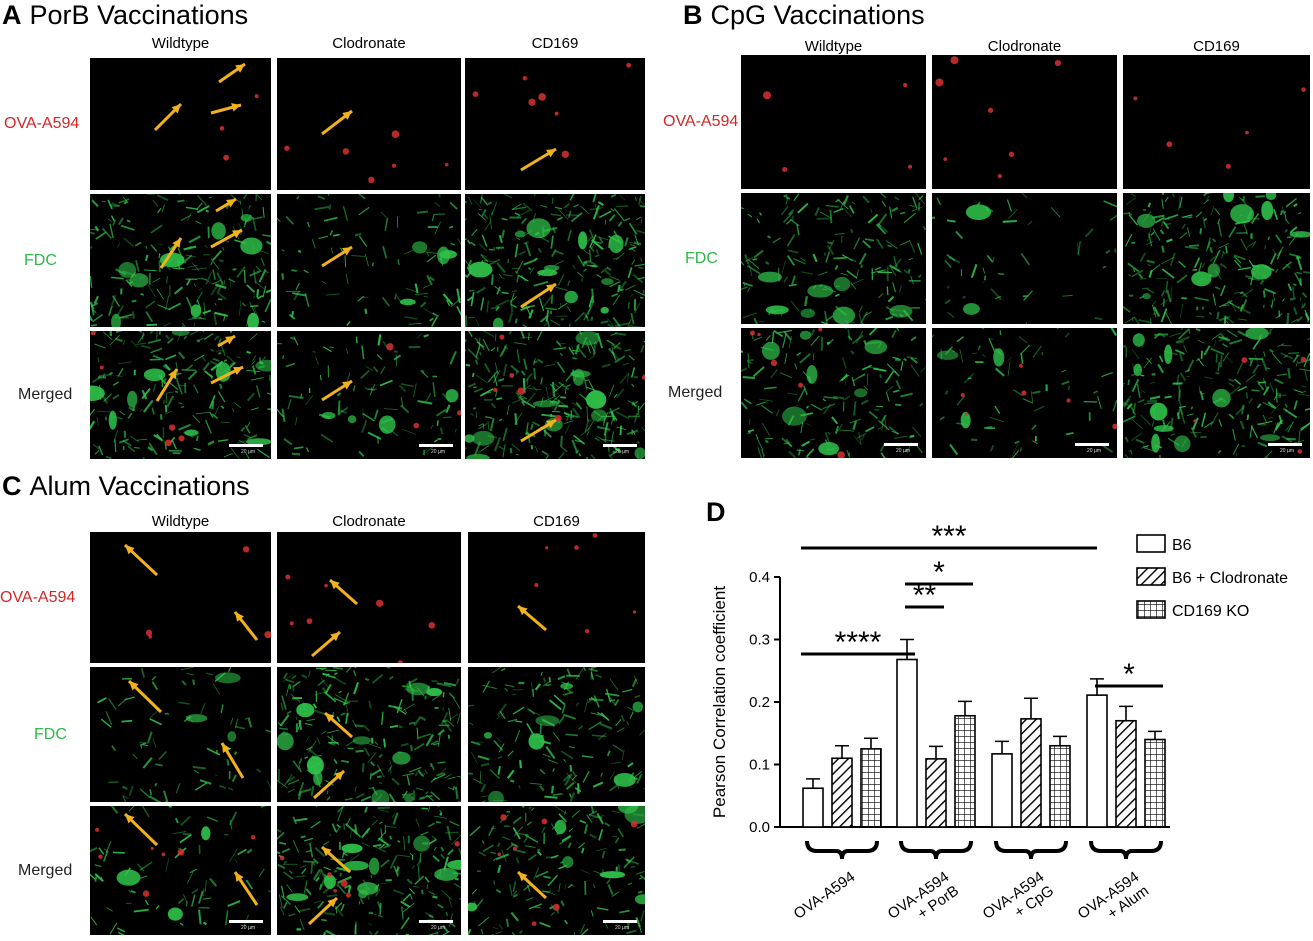 The image size is (1313, 941). Describe the element at coordinates (246, 445) in the screenshot. I see `scale-bar` at that location.